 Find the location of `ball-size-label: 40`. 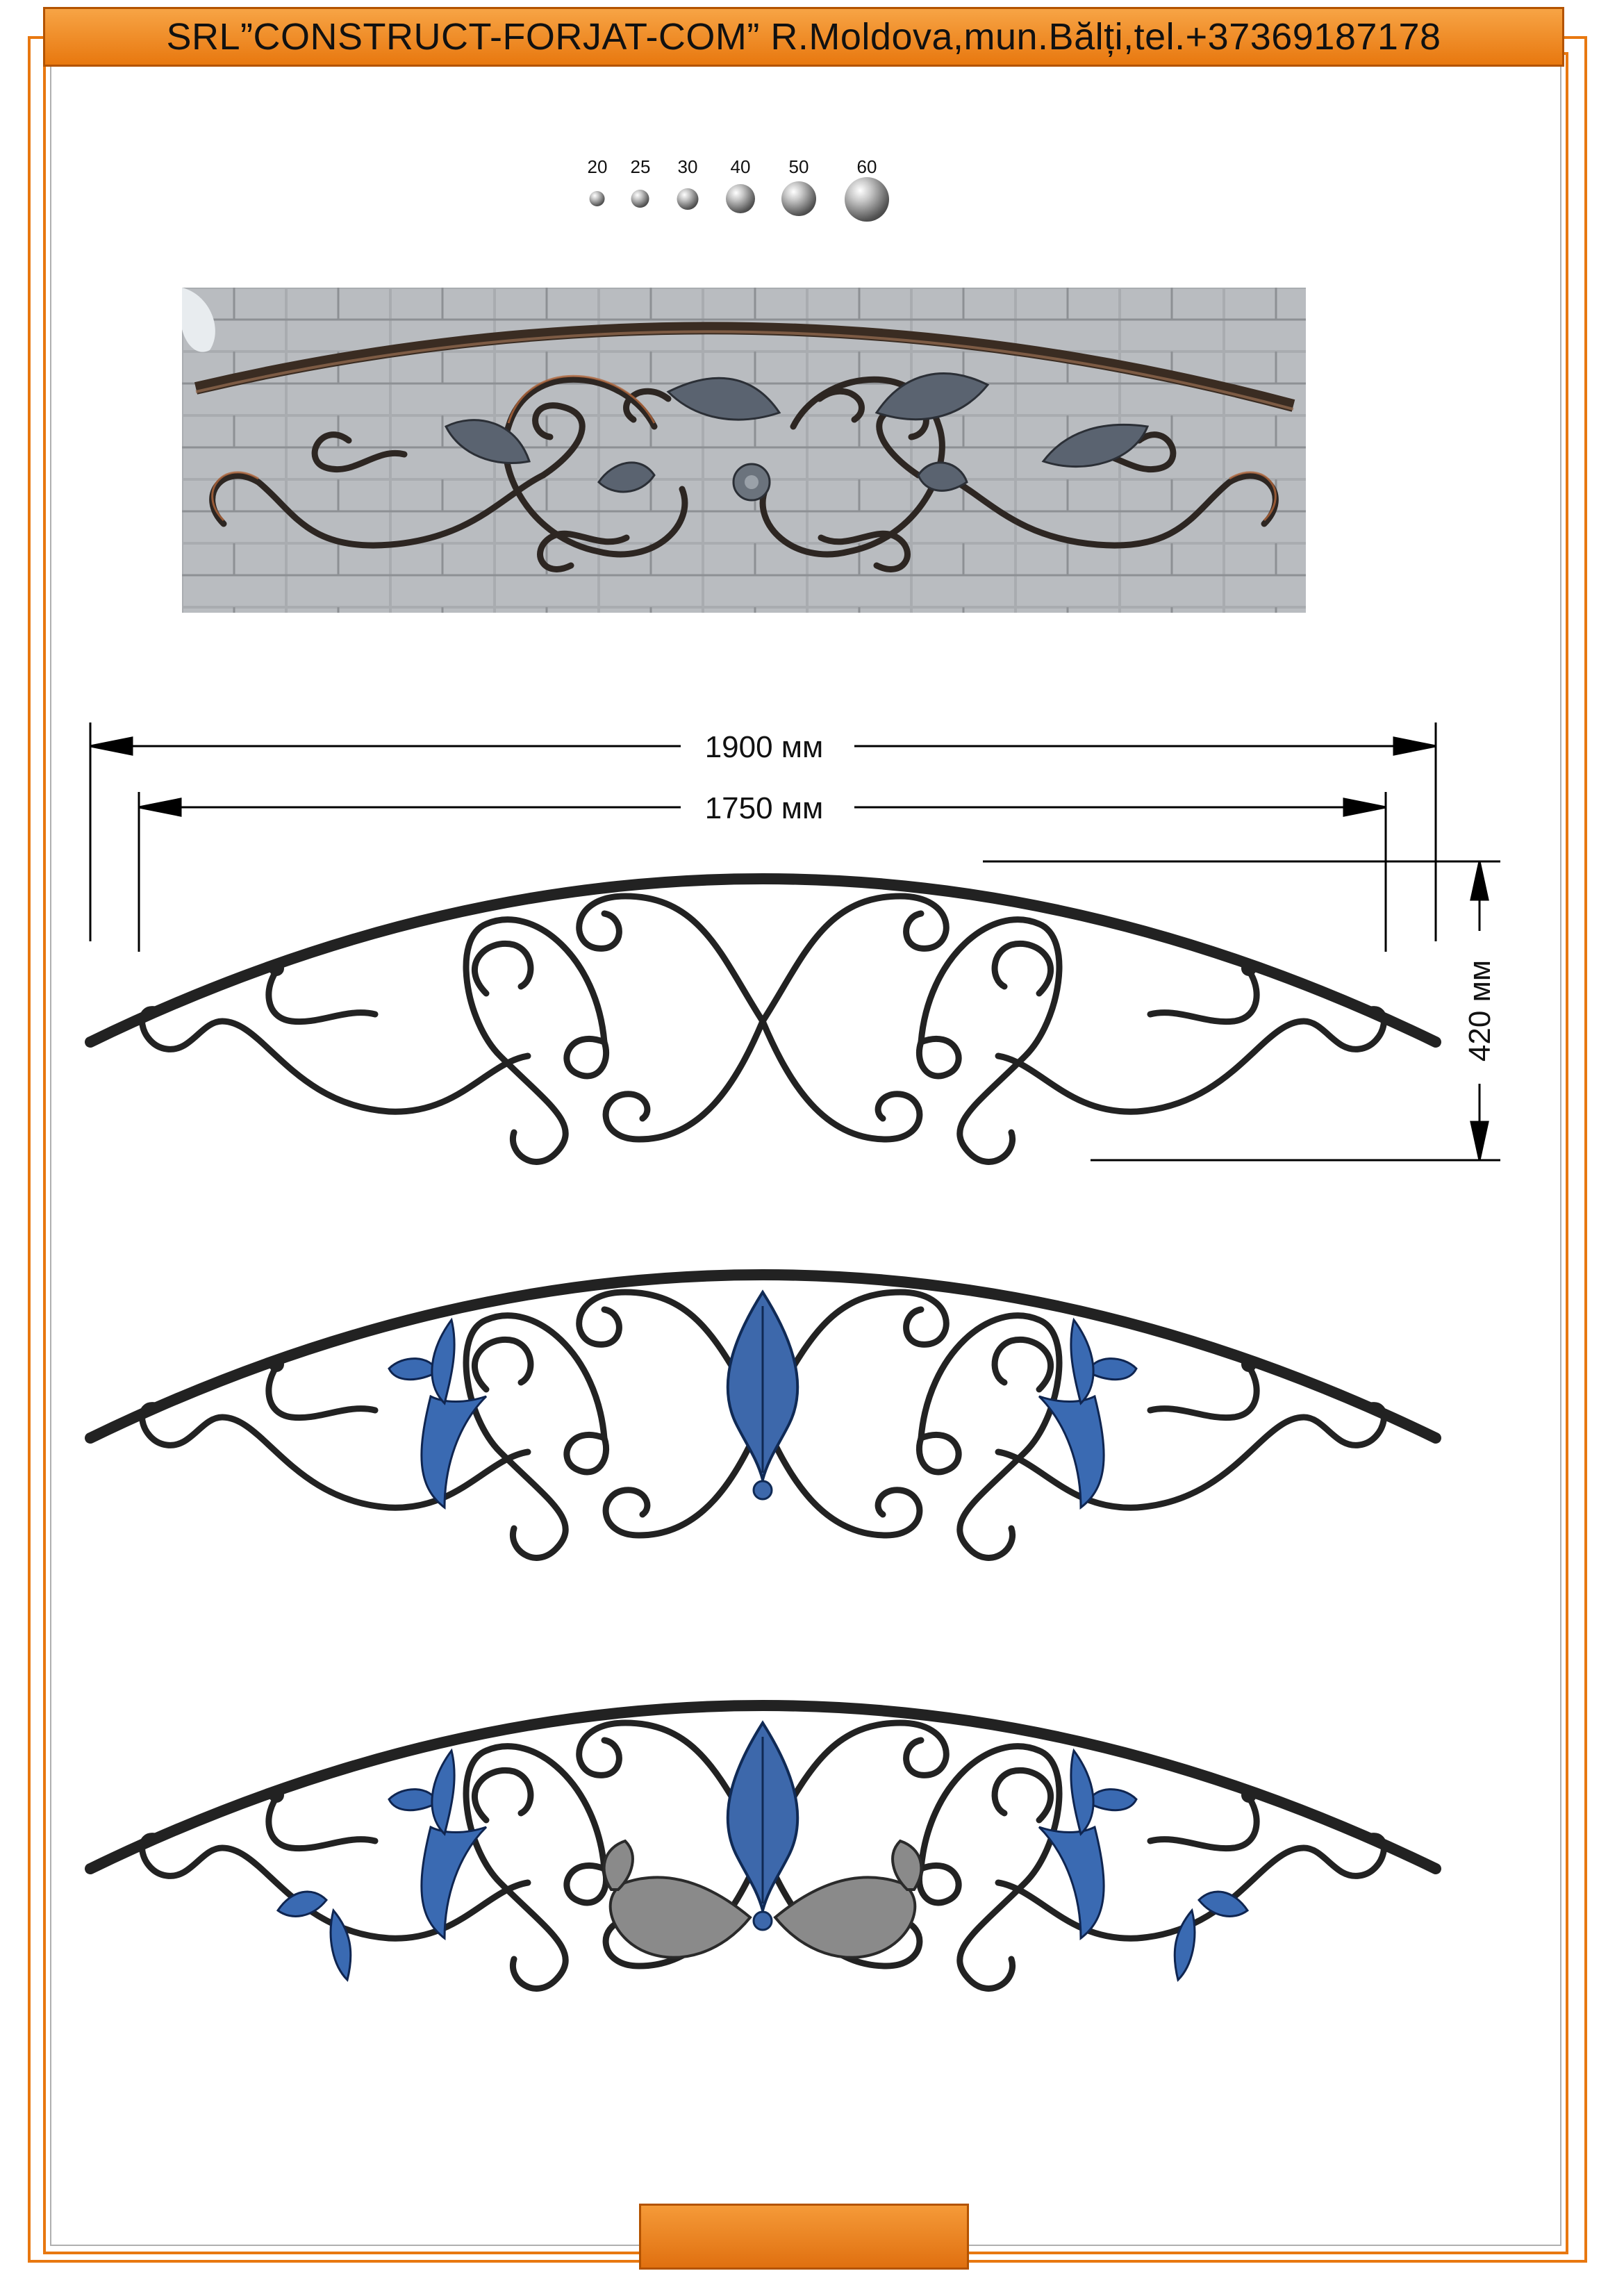

ball-size-label: 40 is located at coordinates (740, 166).